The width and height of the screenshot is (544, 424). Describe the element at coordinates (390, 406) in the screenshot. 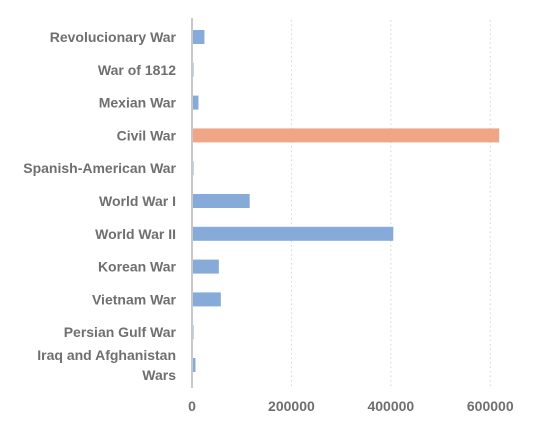

I see `x-tick-label-2: 400000` at that location.